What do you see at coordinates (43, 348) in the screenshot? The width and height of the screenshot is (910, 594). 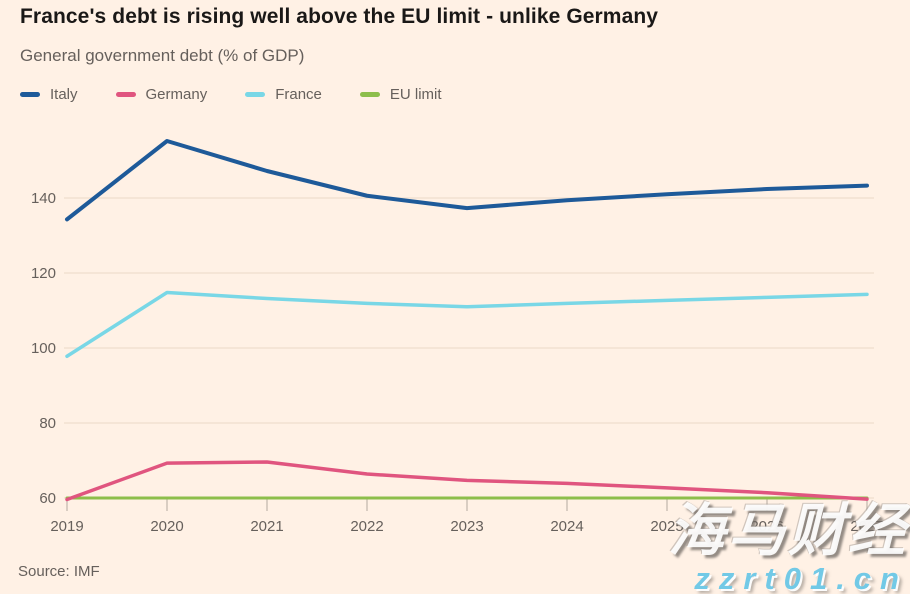 I see `svg-text: 100` at bounding box center [43, 348].